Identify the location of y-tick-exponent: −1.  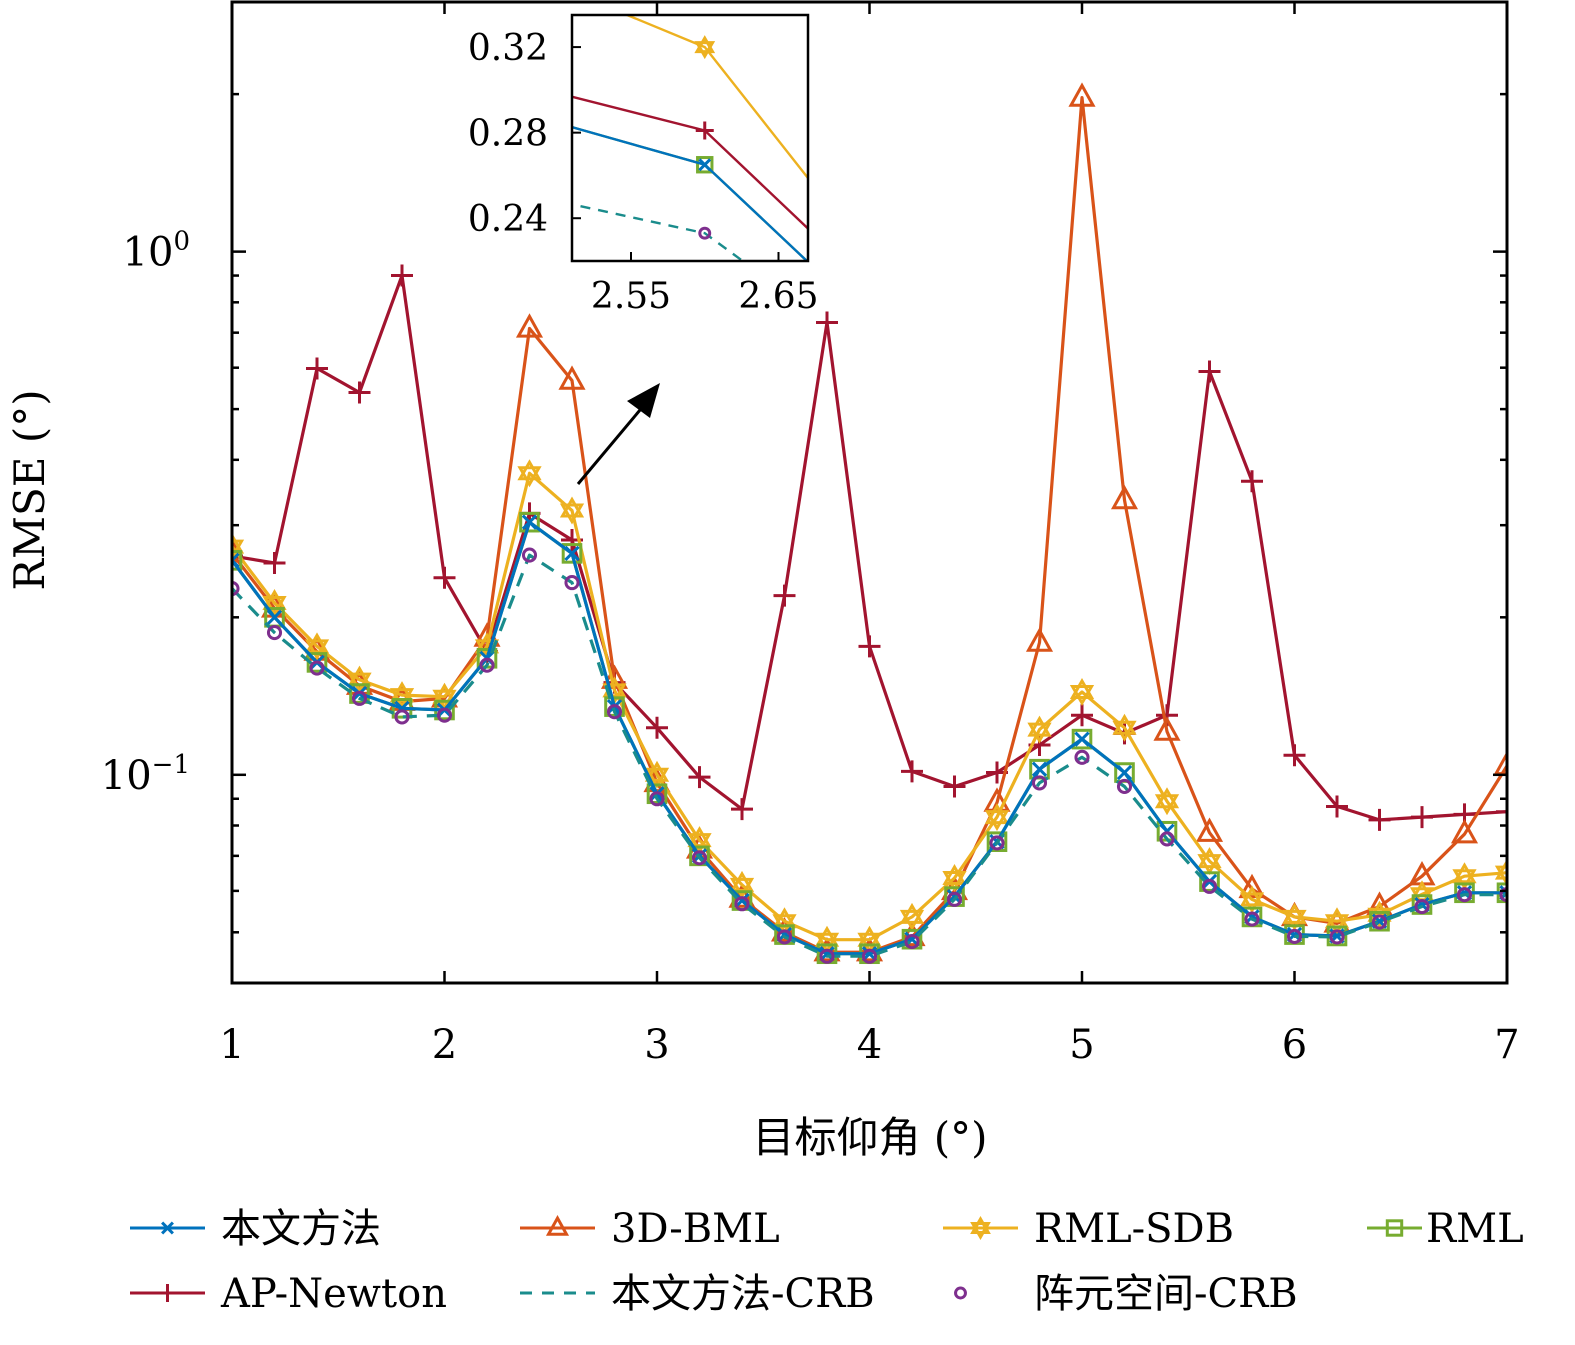
(171, 765).